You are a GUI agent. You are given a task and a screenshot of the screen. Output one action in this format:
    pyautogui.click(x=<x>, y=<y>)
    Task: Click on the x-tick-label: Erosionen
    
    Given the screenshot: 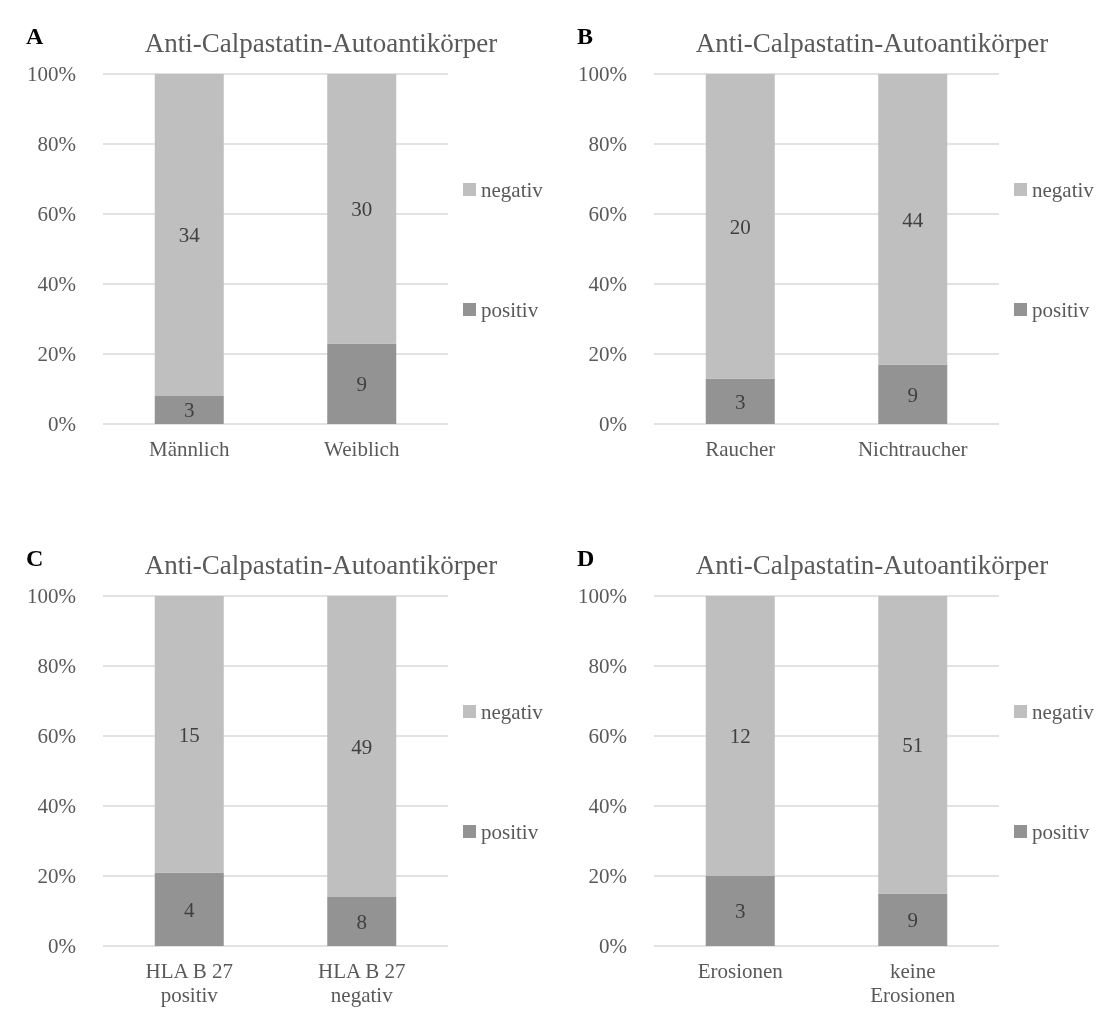 What is the action you would take?
    pyautogui.click(x=740, y=971)
    